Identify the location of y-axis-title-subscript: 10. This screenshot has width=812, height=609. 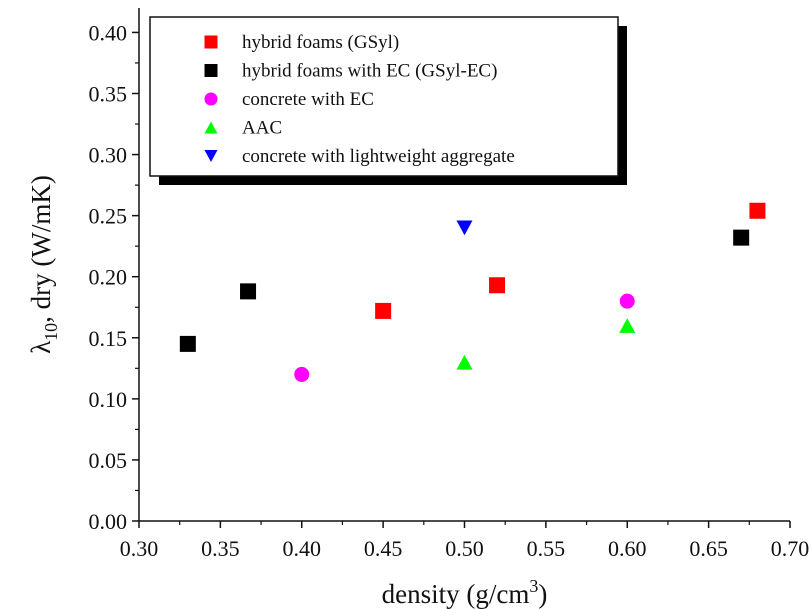
(51, 332).